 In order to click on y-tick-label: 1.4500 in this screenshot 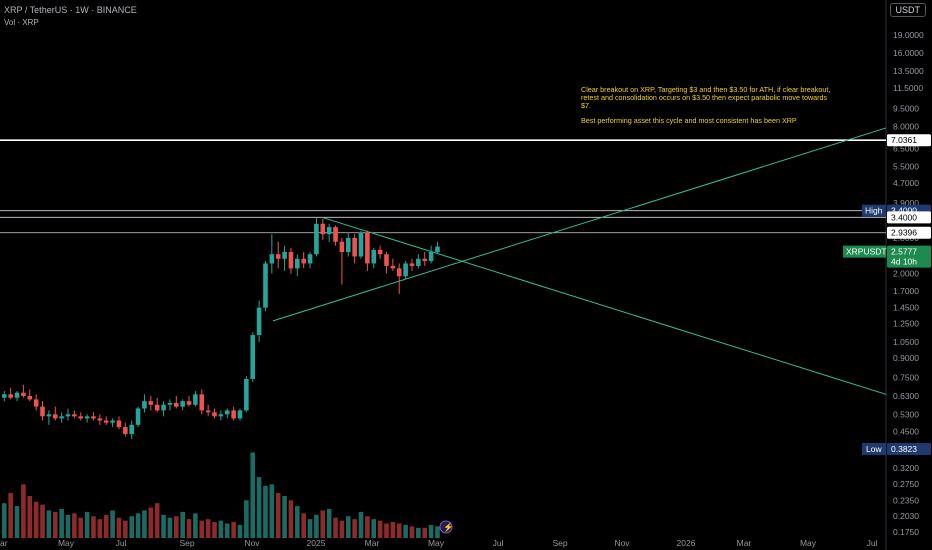, I will do `click(906, 308)`.